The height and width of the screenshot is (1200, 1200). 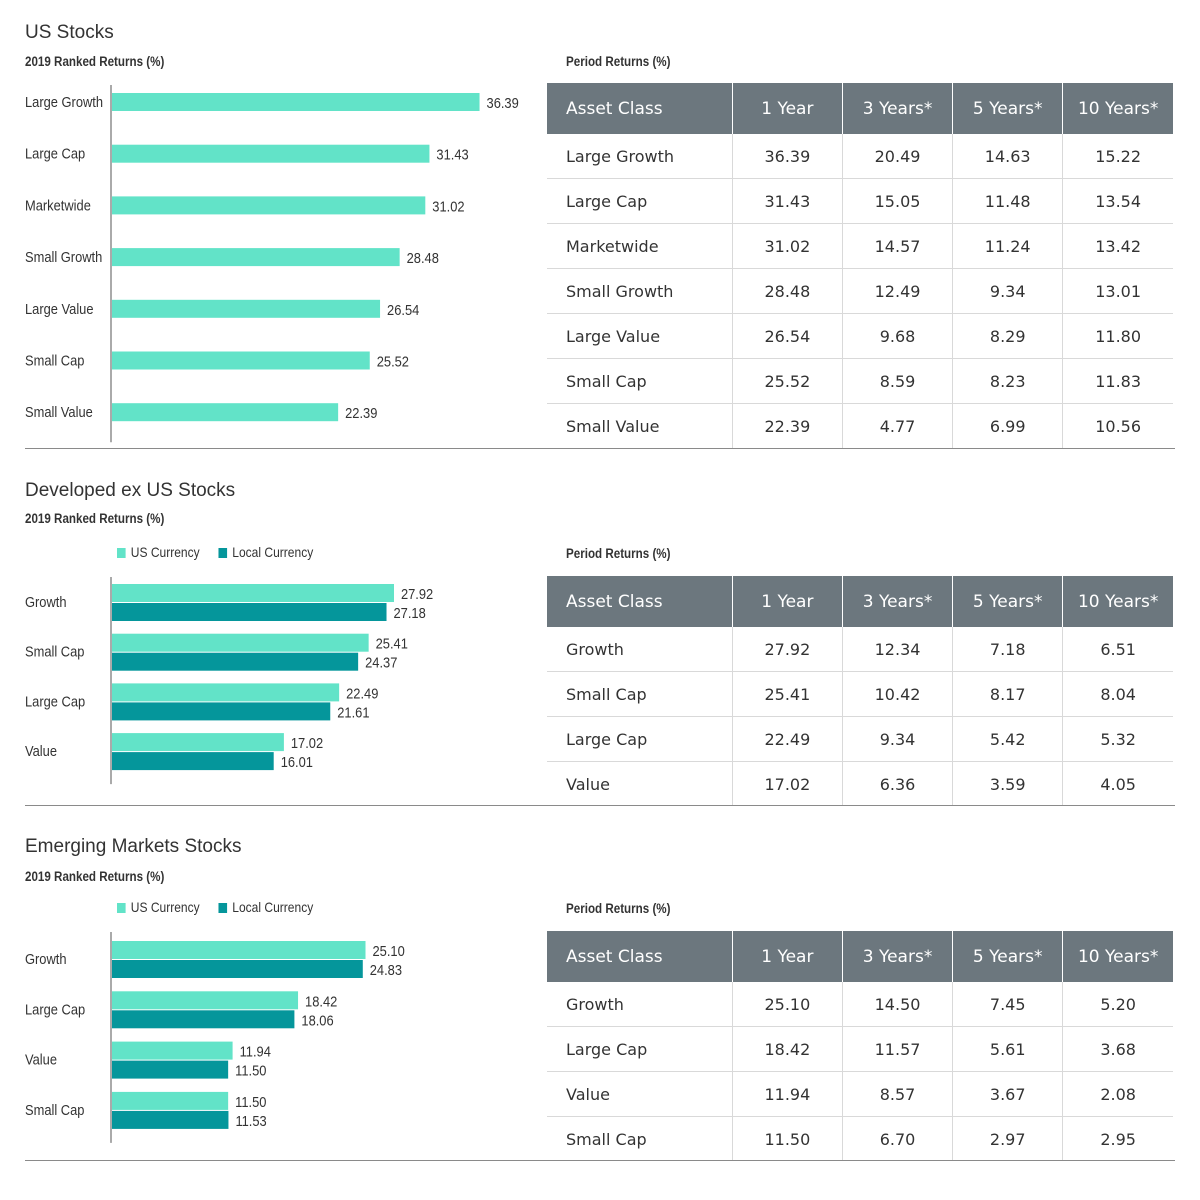 I want to click on emerging-ranked-subtitle: 2019 Ranked Returns (%), so click(x=95, y=876).